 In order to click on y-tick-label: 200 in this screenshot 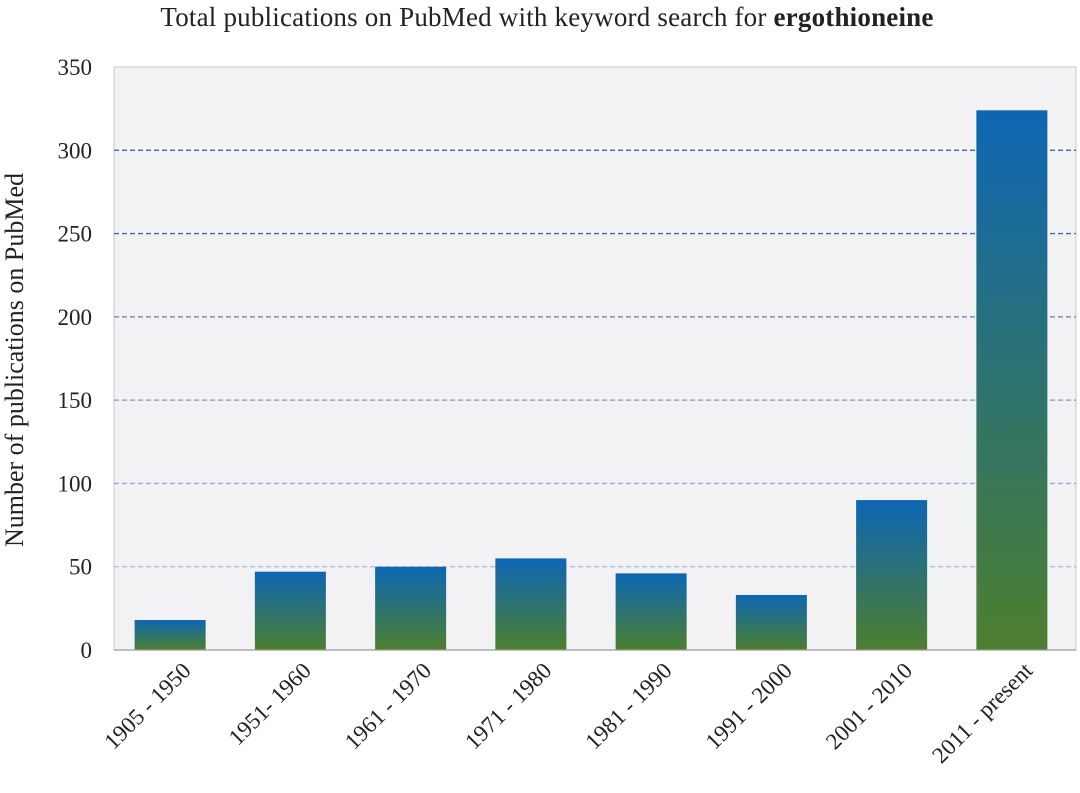, I will do `click(75, 317)`.